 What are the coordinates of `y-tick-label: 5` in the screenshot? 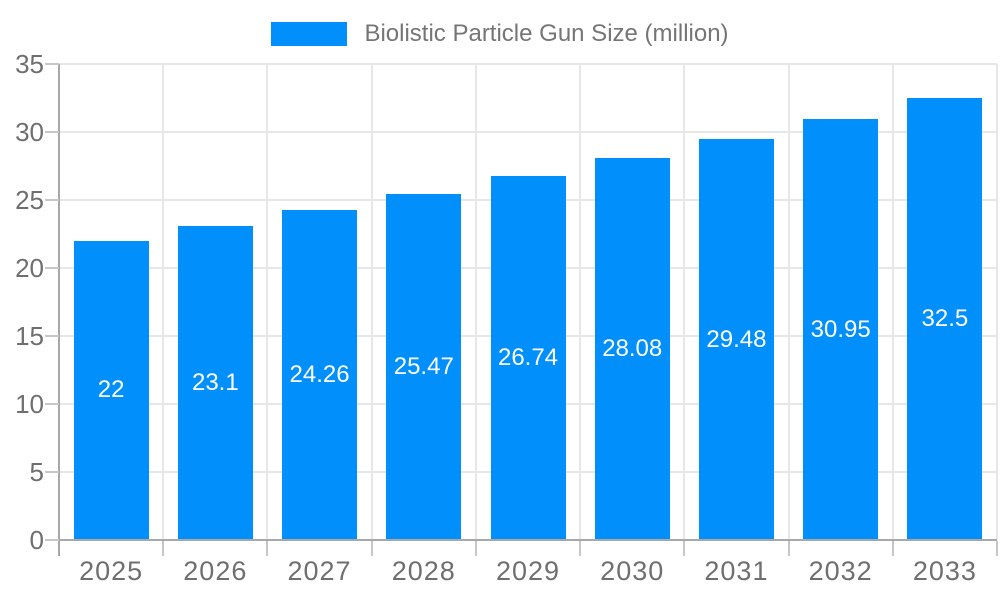 It's located at (36, 472).